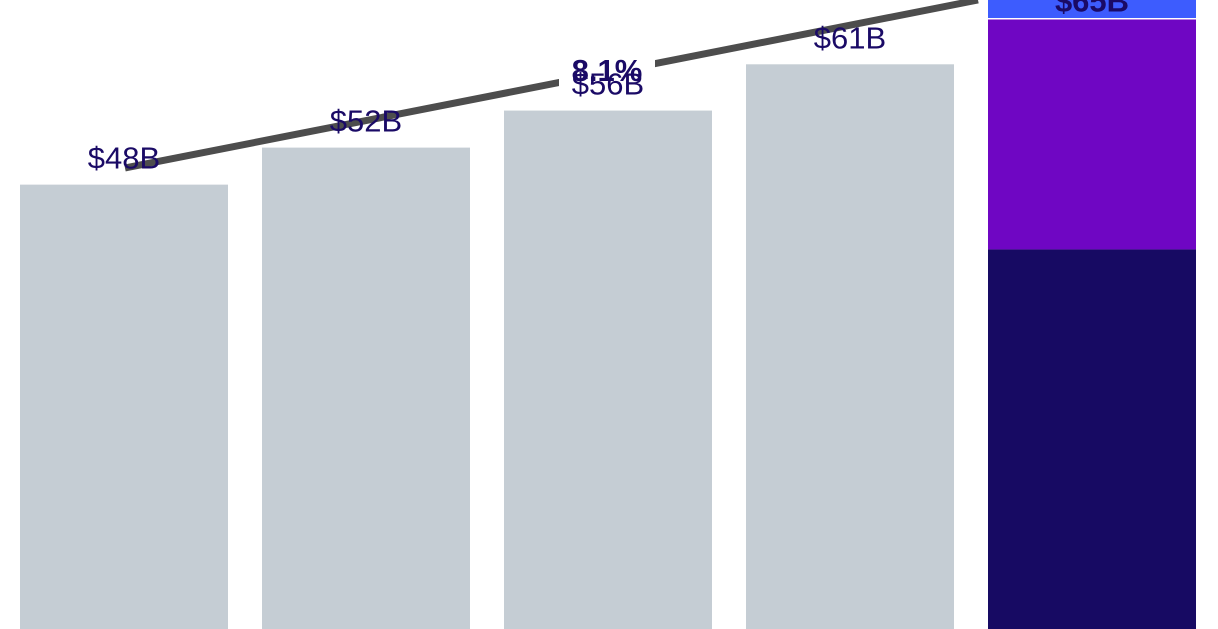  What do you see at coordinates (850, 37) in the screenshot?
I see `value-label-4: $61B` at bounding box center [850, 37].